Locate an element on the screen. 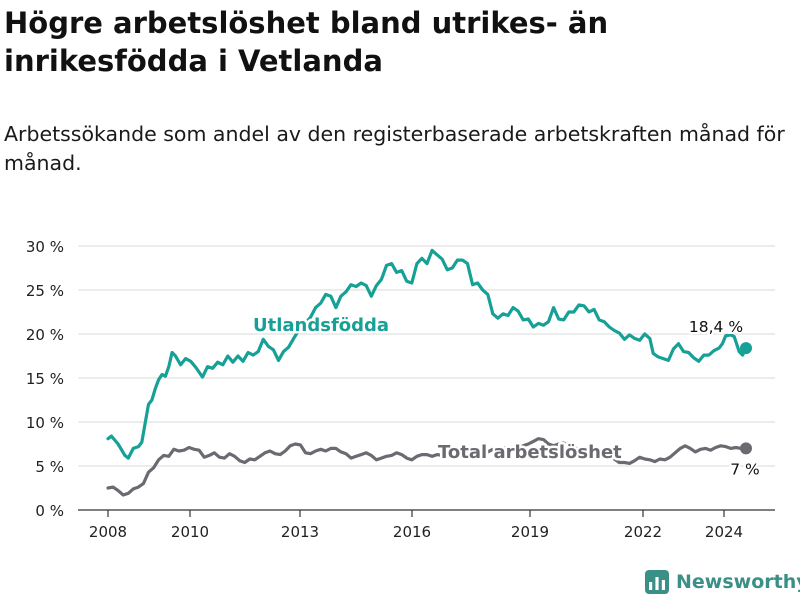 This screenshot has height=600, width=800. x-tick-label: 2019 is located at coordinates (530, 532).